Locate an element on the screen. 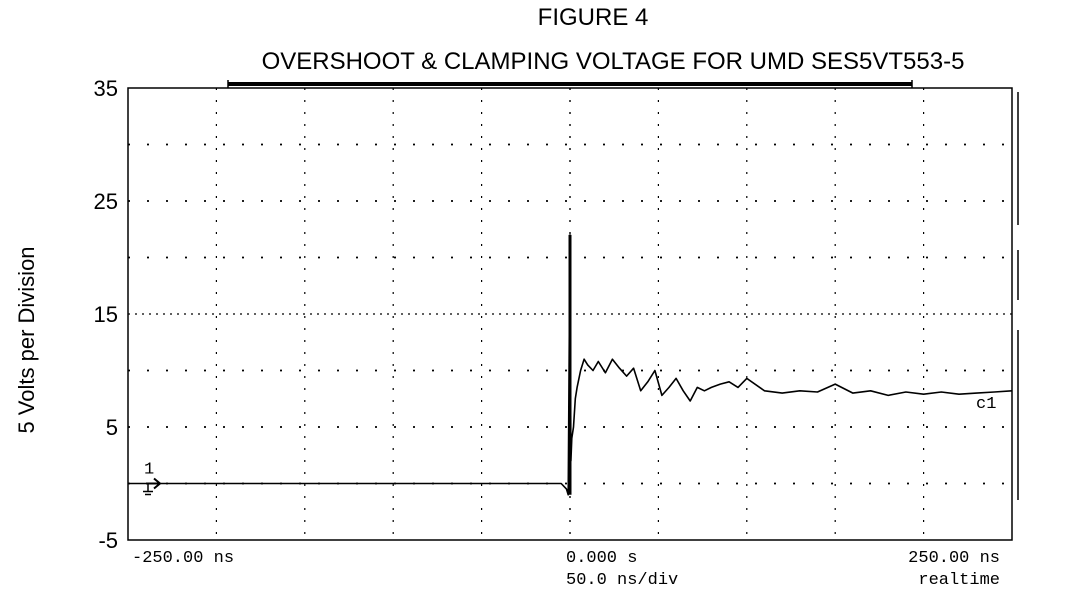 Image resolution: width=1066 pixels, height=595 pixels. ground-marker-arrowhead is located at coordinates (157, 483).